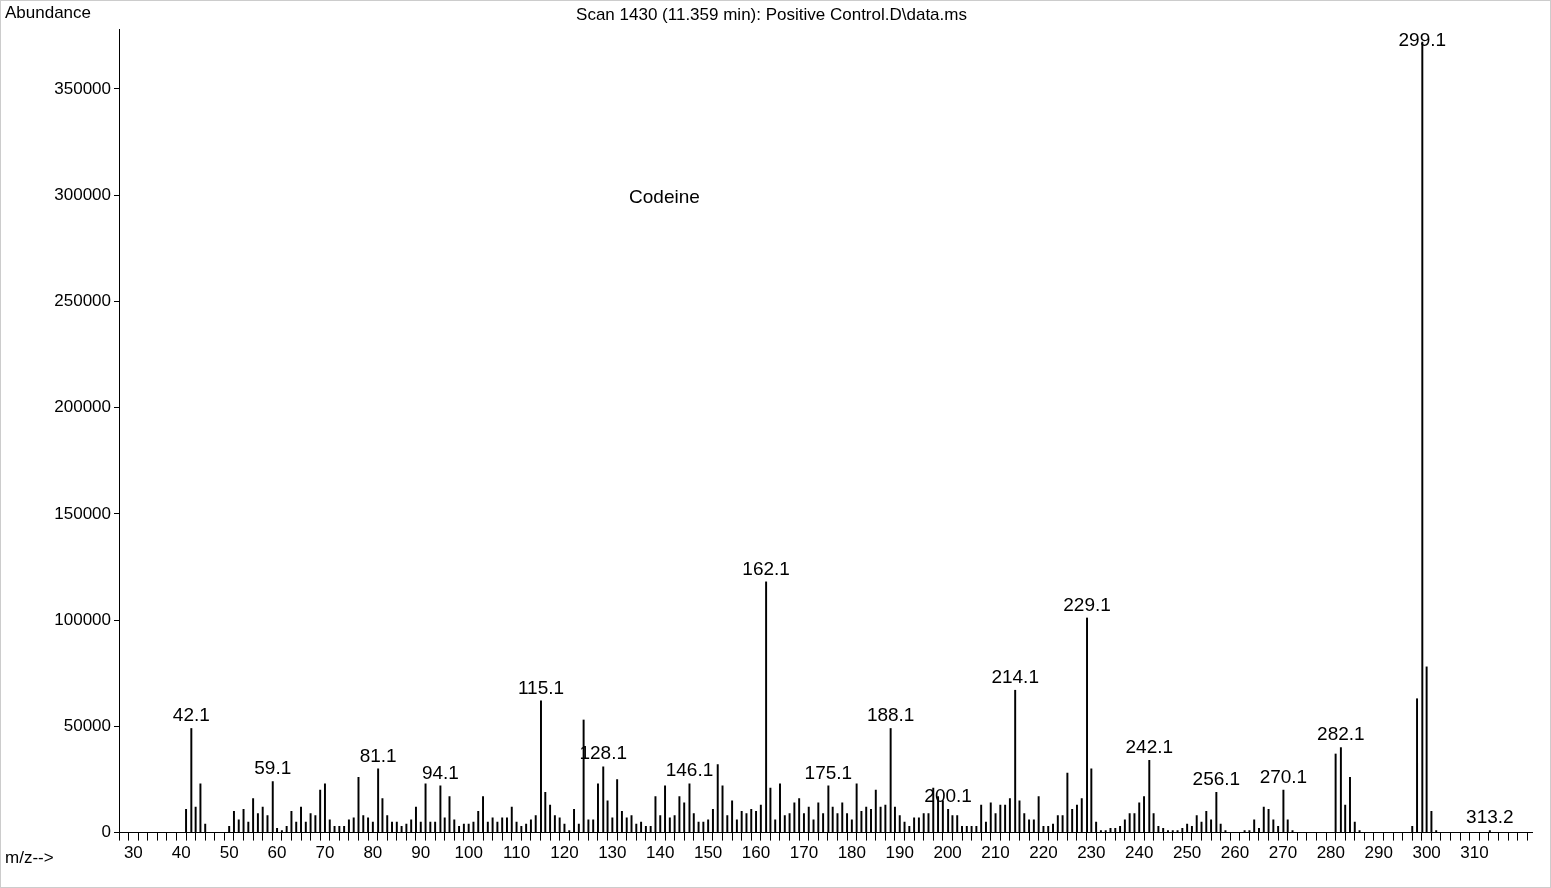  What do you see at coordinates (612, 853) in the screenshot?
I see `x-tick-label: 130` at bounding box center [612, 853].